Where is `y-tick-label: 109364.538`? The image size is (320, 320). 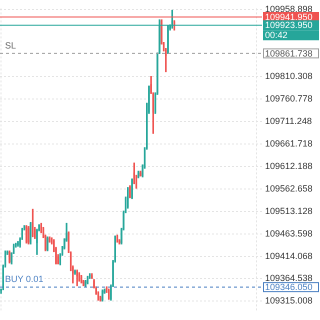 y-tick-label: 109364.538 is located at coordinates (289, 278).